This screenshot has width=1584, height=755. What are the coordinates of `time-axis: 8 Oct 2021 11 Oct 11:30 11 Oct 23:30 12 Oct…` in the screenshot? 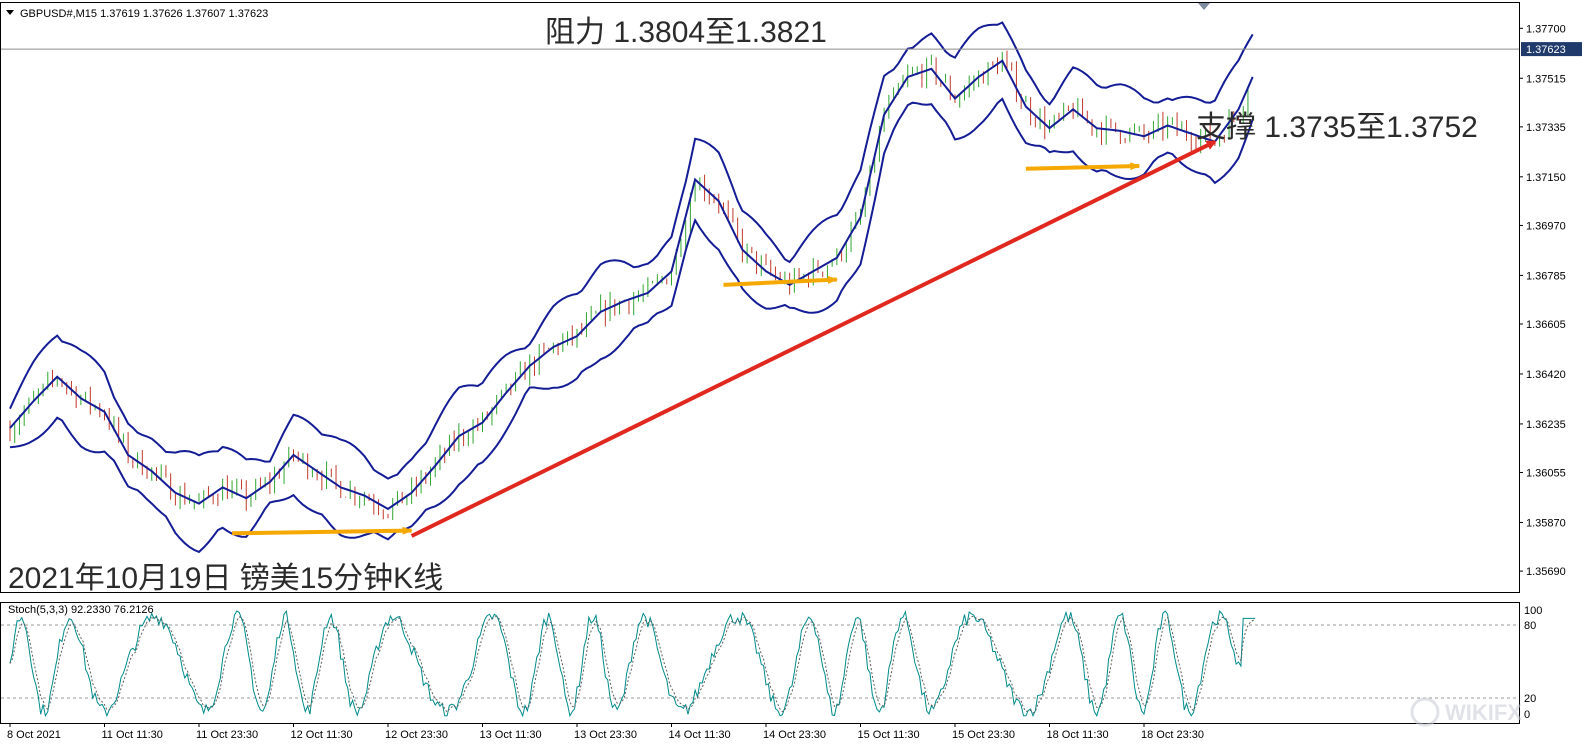 It's located at (605, 732).